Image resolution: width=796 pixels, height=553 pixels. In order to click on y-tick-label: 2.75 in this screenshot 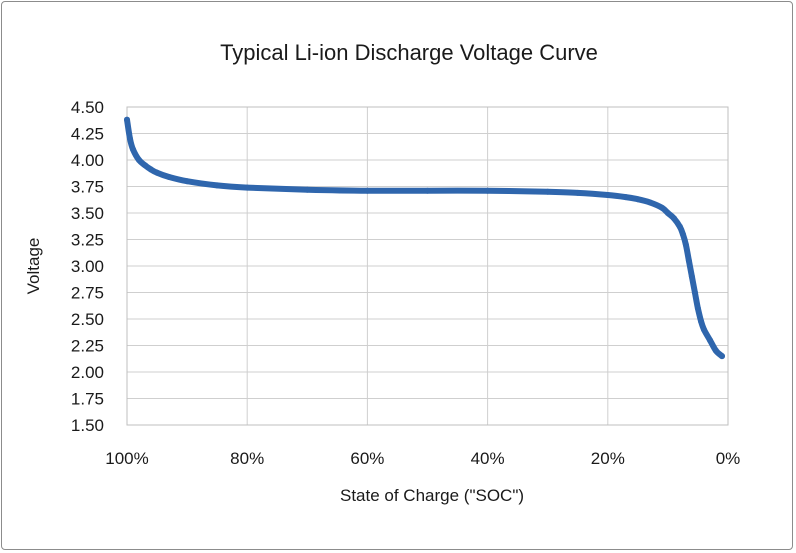, I will do `click(87, 293)`.